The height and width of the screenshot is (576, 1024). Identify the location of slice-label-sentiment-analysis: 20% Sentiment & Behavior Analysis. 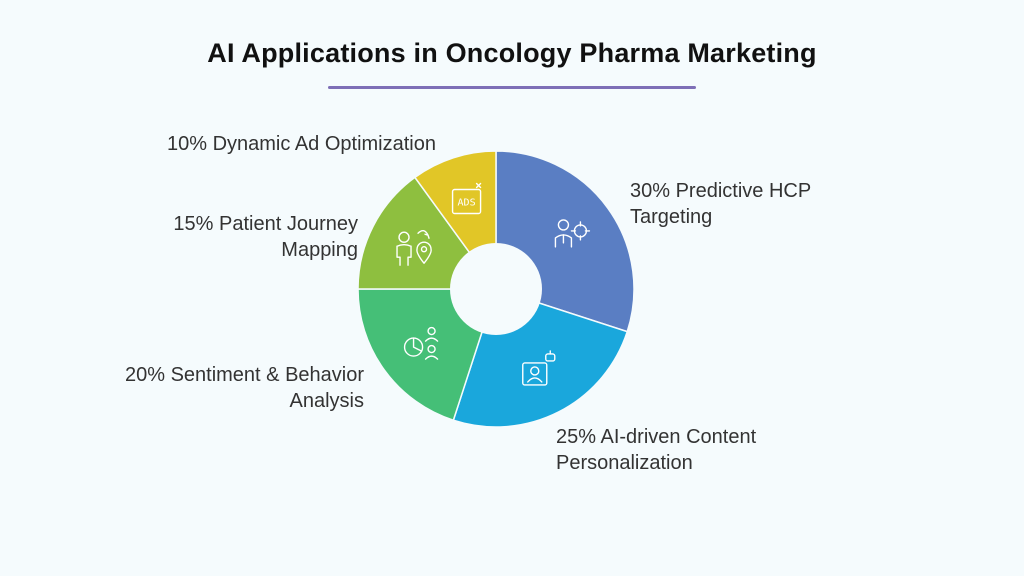
(244, 388).